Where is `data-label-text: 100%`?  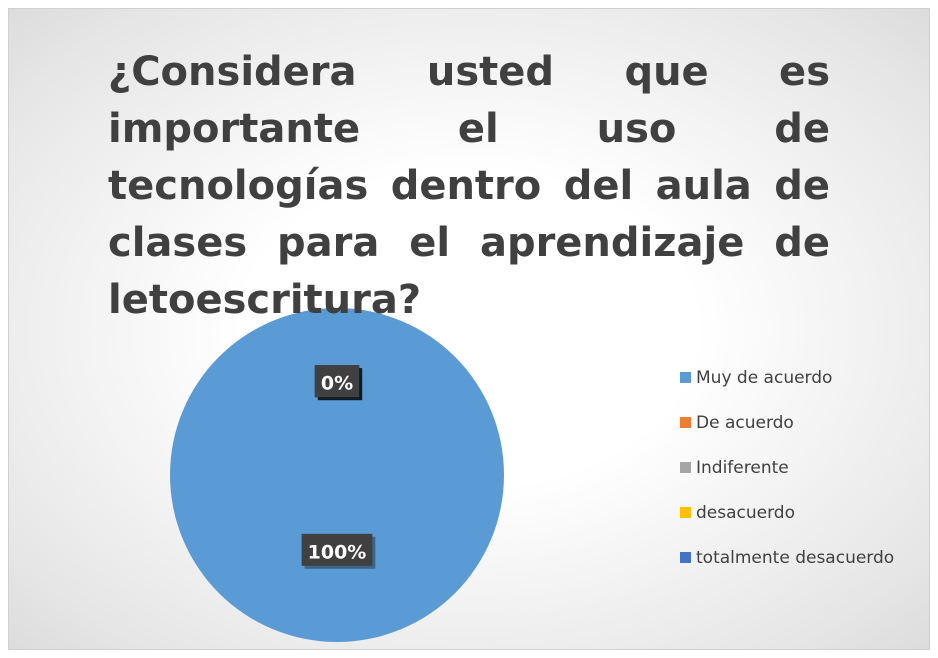
data-label-text: 100% is located at coordinates (337, 552).